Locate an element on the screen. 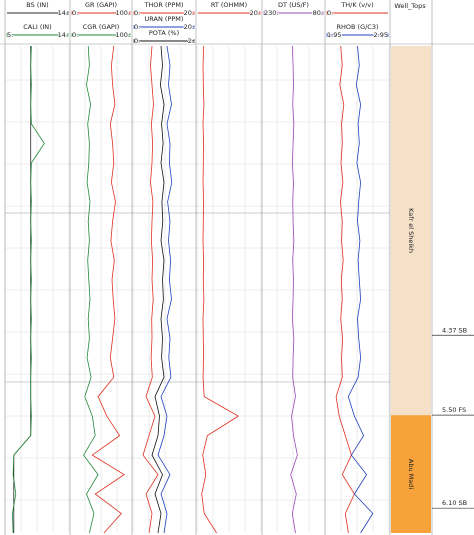 This screenshot has height=535, width=474. x-tick-label: 2. is located at coordinates (191, 41).